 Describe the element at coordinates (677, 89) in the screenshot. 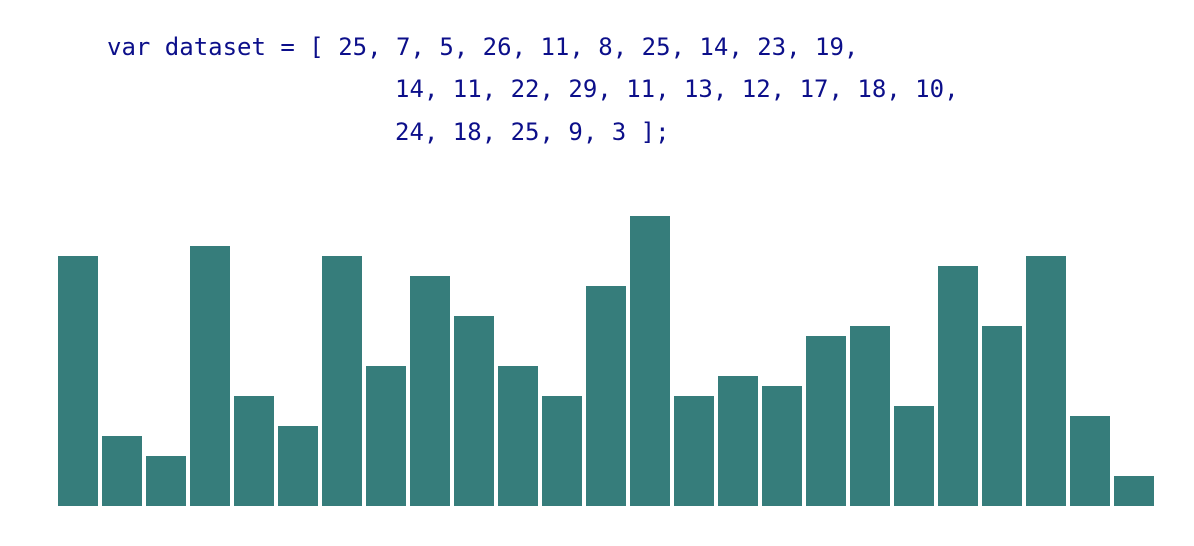

I see `code-line-2: 14, 11, 22, 29, 11, 13, 12, 17, 18, 10,` at that location.